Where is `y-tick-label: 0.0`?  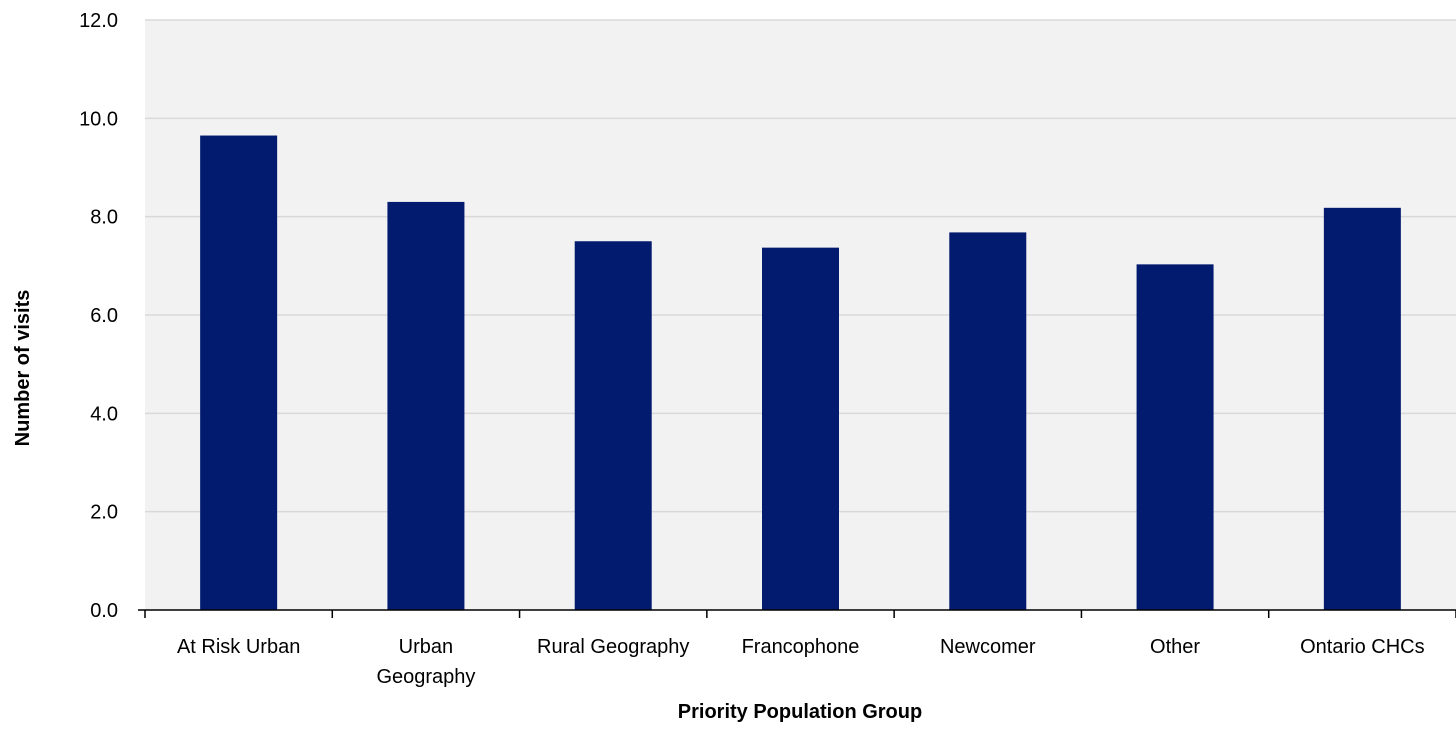
y-tick-label: 0.0 is located at coordinates (104, 611).